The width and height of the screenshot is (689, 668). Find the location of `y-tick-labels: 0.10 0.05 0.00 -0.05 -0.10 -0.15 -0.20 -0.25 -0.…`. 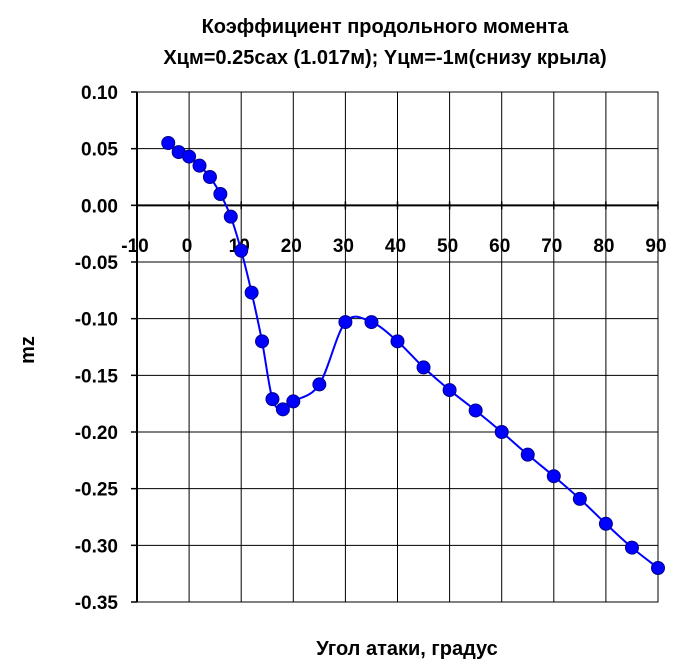

y-tick-labels: 0.10 0.05 0.00 -0.05 -0.10 -0.15 -0.20 -0.25 -0.… is located at coordinates (97, 348).